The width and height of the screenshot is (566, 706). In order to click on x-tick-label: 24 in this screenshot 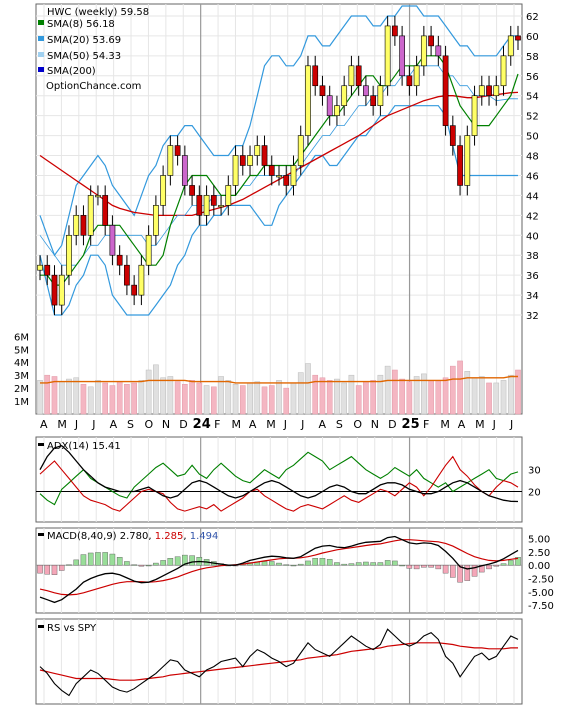, I will do `click(202, 424)`.